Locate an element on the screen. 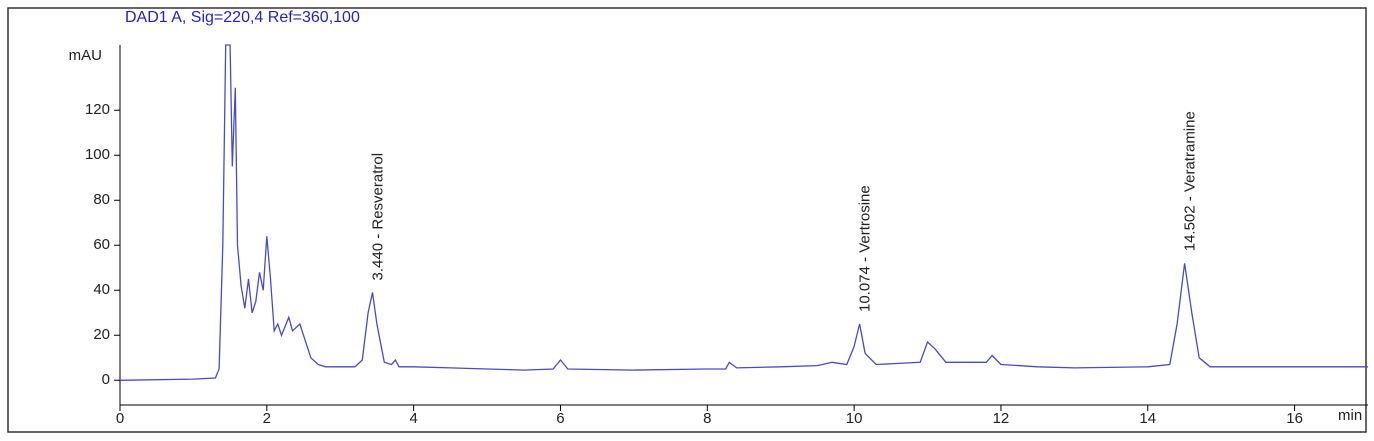 The height and width of the screenshot is (441, 1374). x-tick-label: 10 is located at coordinates (854, 418).